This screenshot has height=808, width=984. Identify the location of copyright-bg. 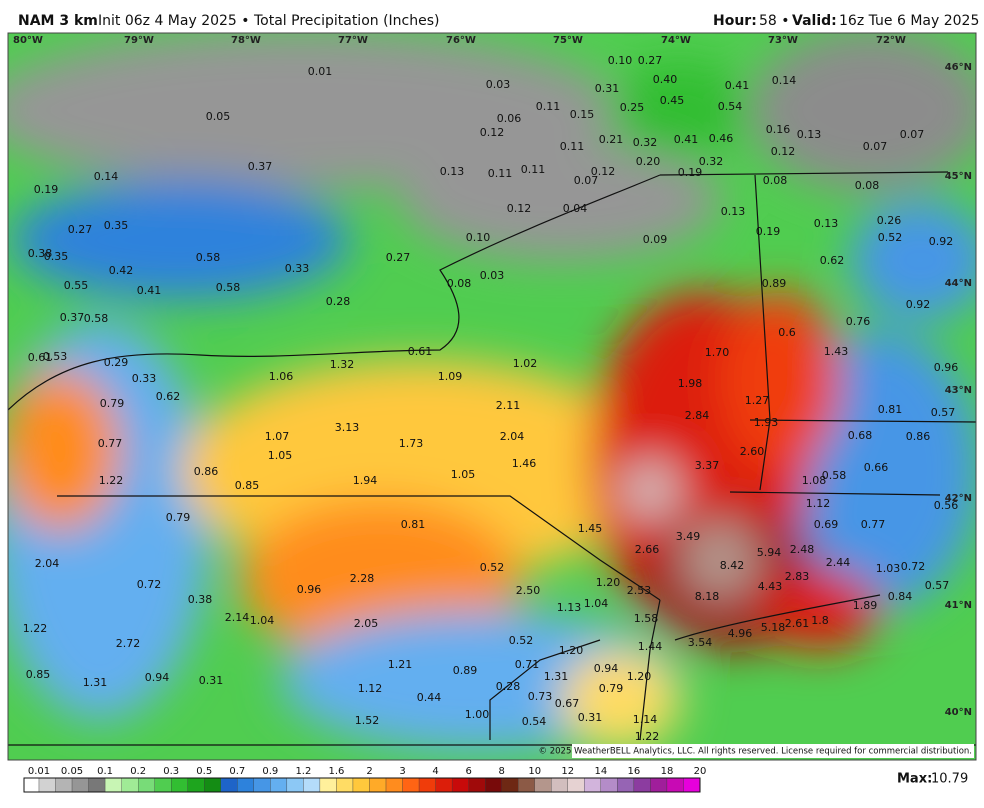
(773, 751).